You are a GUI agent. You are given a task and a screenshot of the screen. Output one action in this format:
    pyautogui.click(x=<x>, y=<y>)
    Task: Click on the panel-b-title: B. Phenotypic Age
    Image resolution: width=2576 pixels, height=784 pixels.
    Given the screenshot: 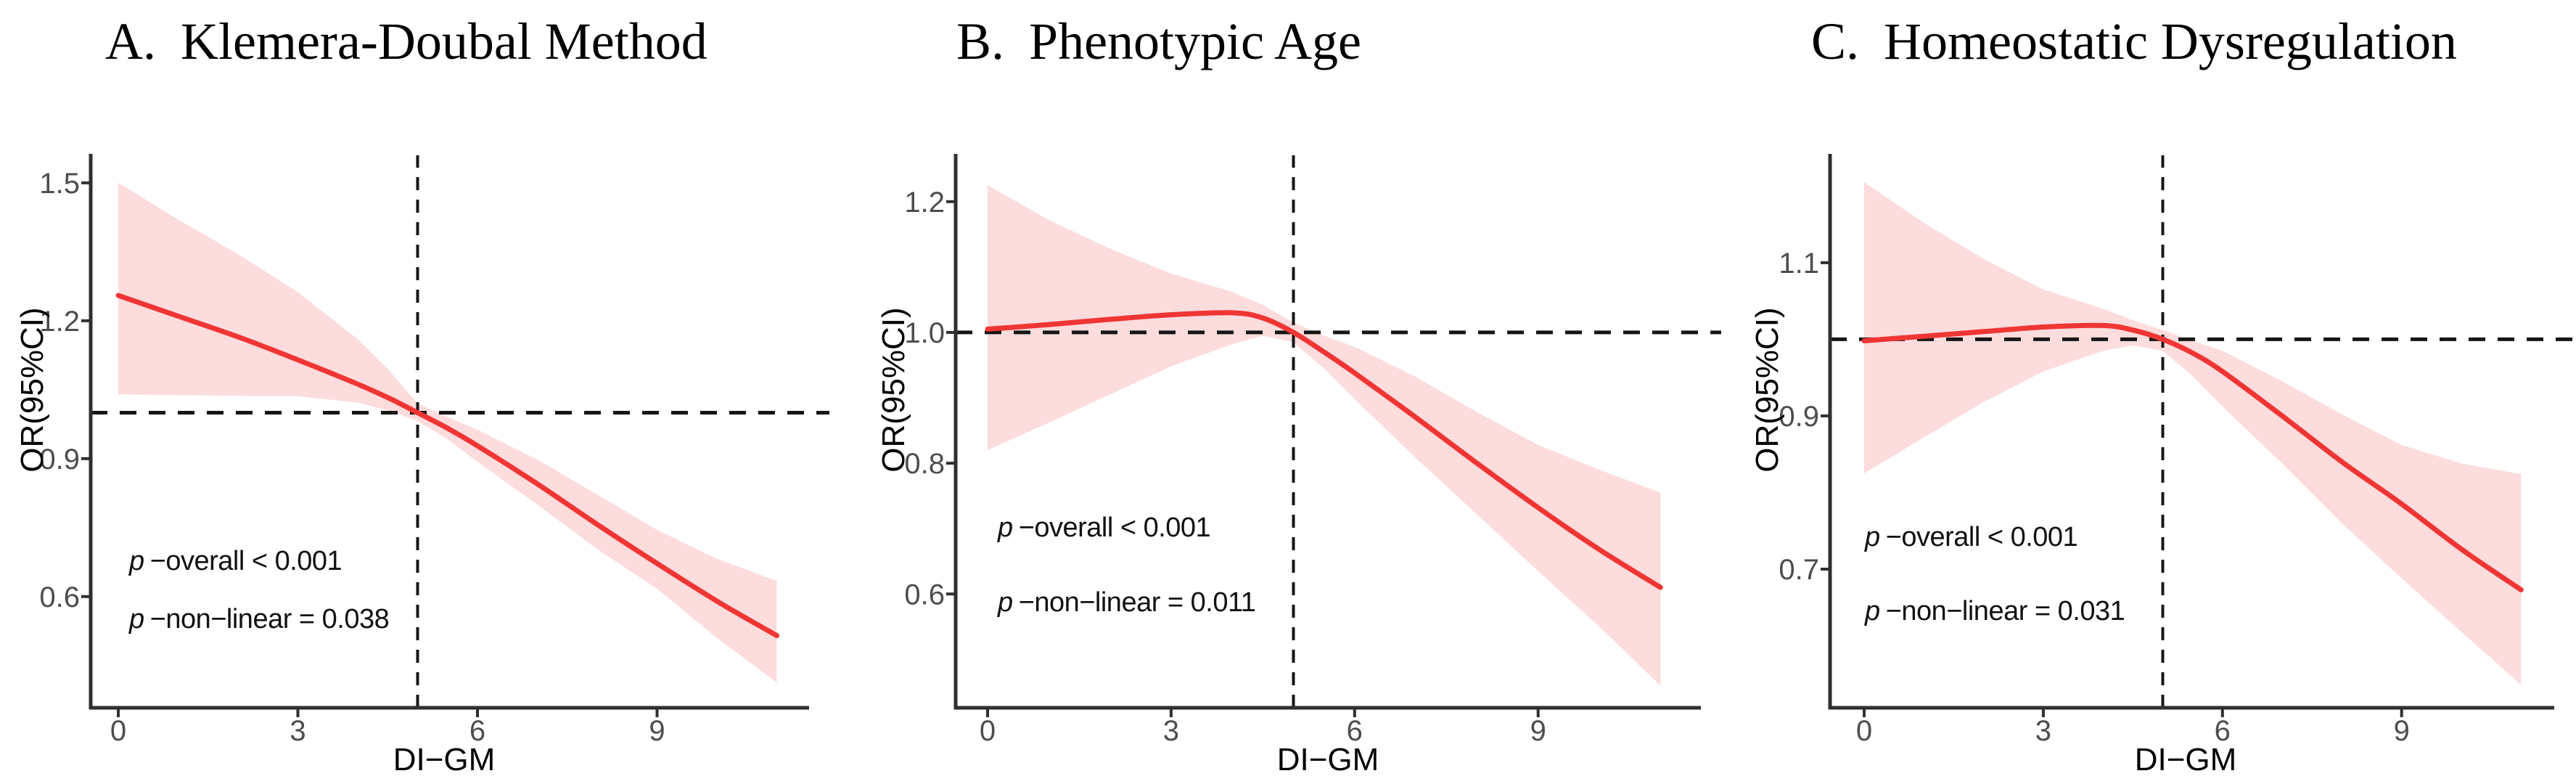 What is the action you would take?
    pyautogui.click(x=1158, y=42)
    